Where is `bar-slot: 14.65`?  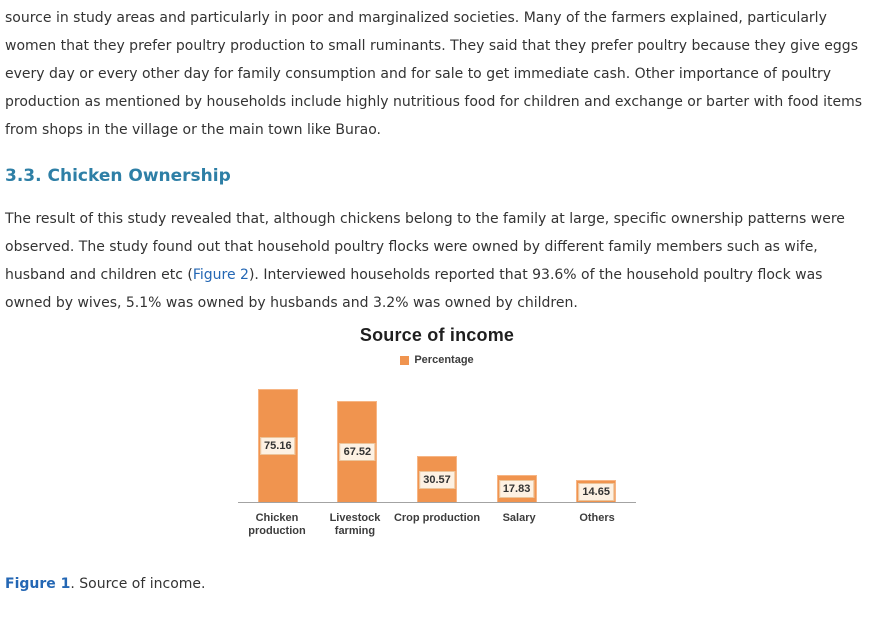
bar-slot: 14.65 is located at coordinates (596, 491).